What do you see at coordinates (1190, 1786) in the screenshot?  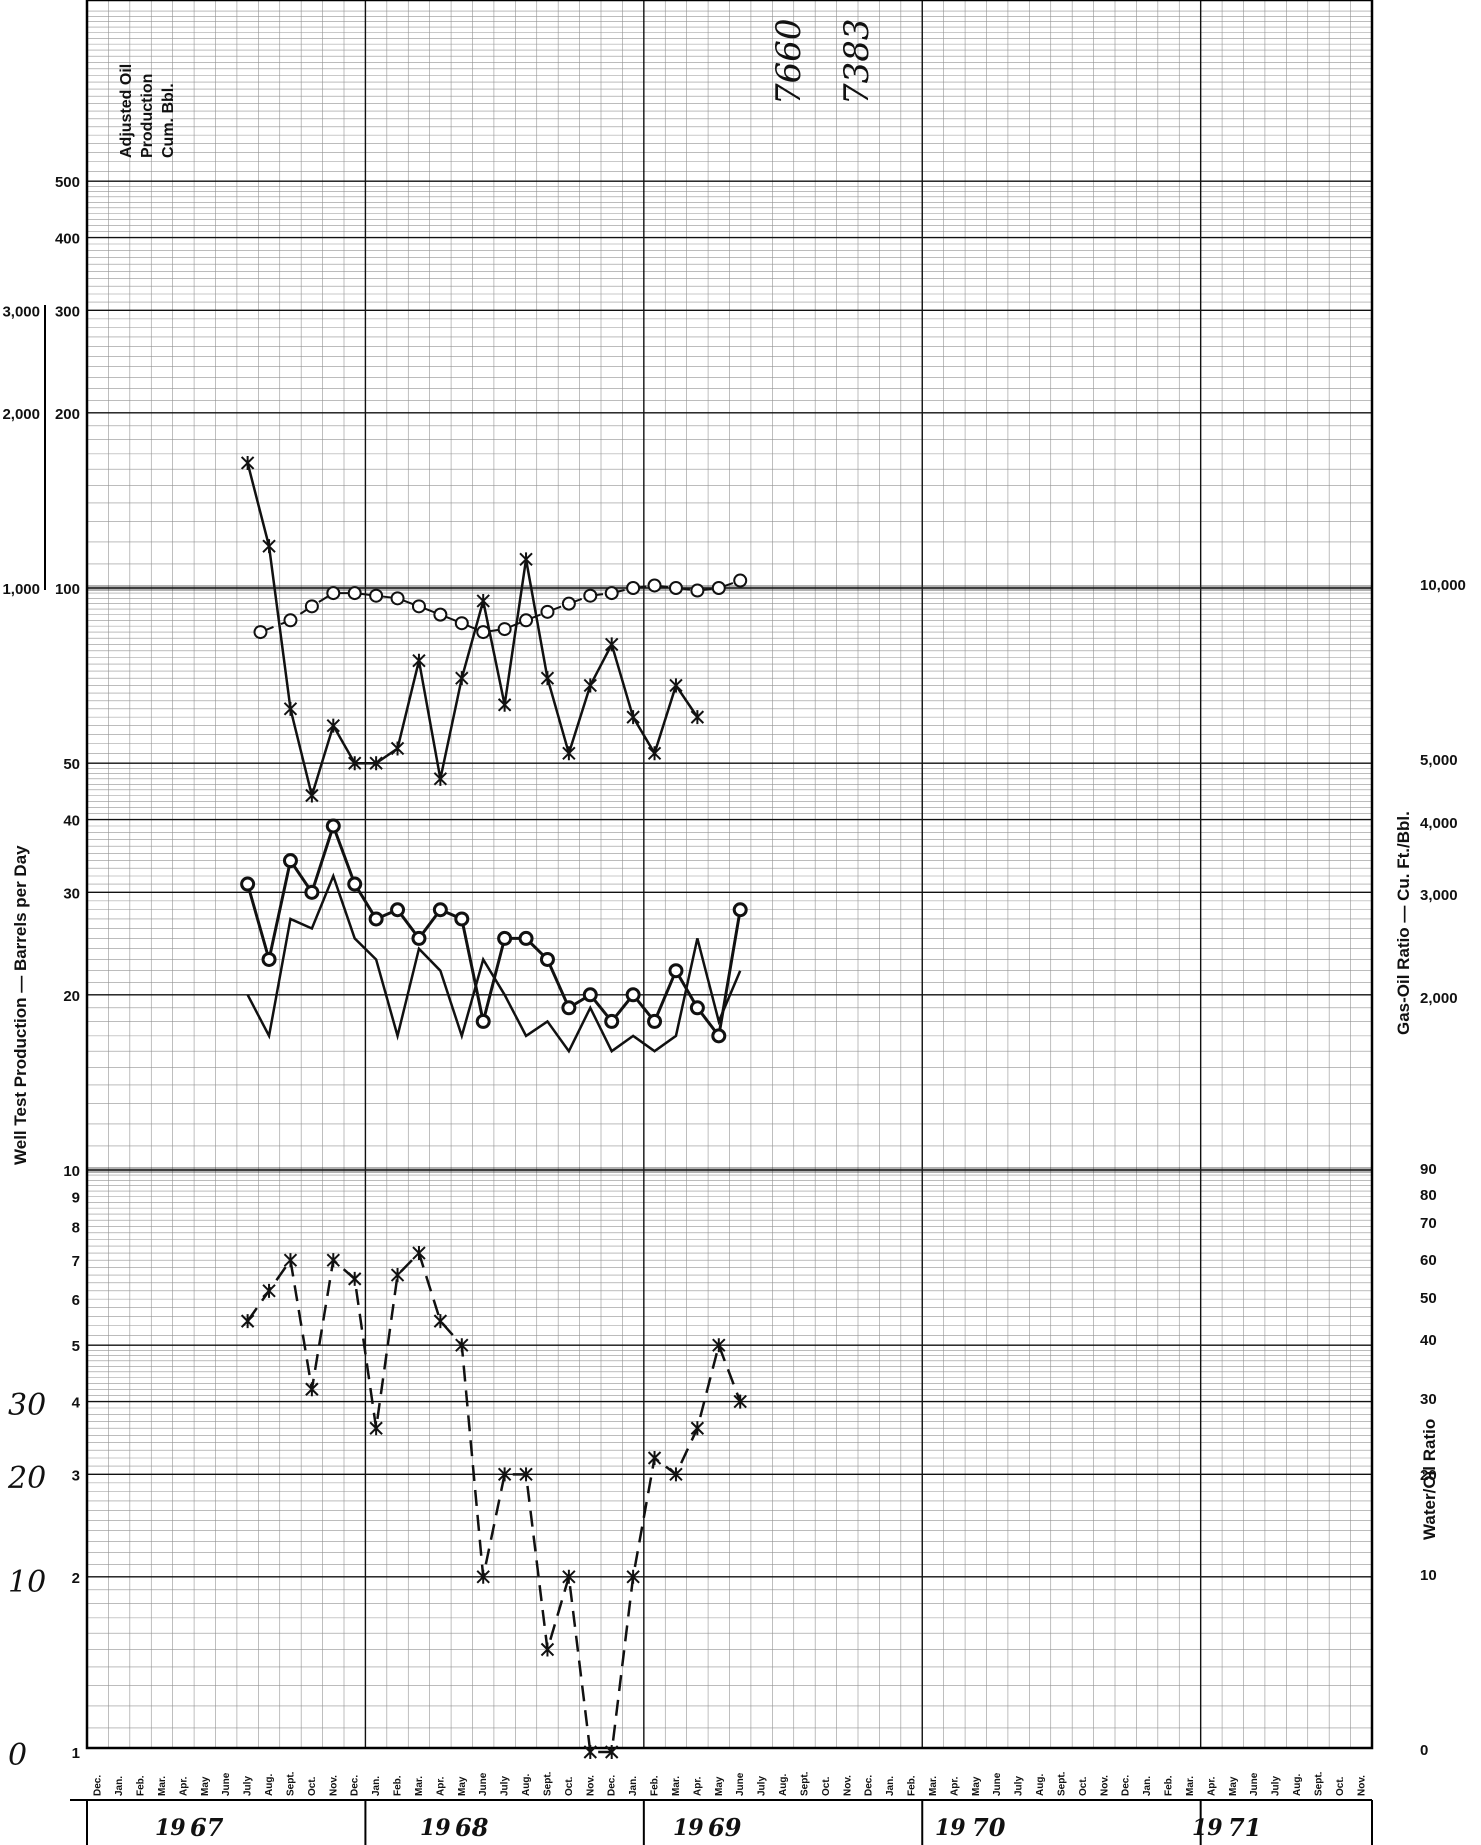 I see `month-51: Mar.` at bounding box center [1190, 1786].